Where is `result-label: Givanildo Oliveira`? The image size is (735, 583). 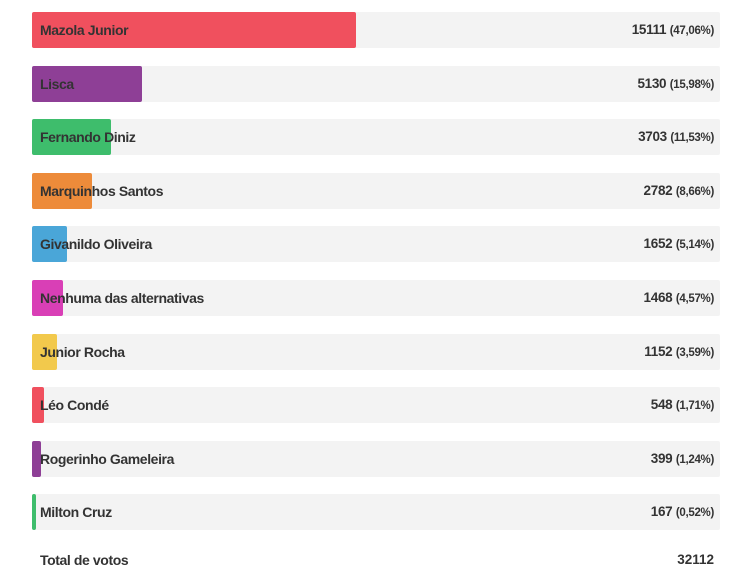
result-label: Givanildo Oliveira is located at coordinates (96, 244).